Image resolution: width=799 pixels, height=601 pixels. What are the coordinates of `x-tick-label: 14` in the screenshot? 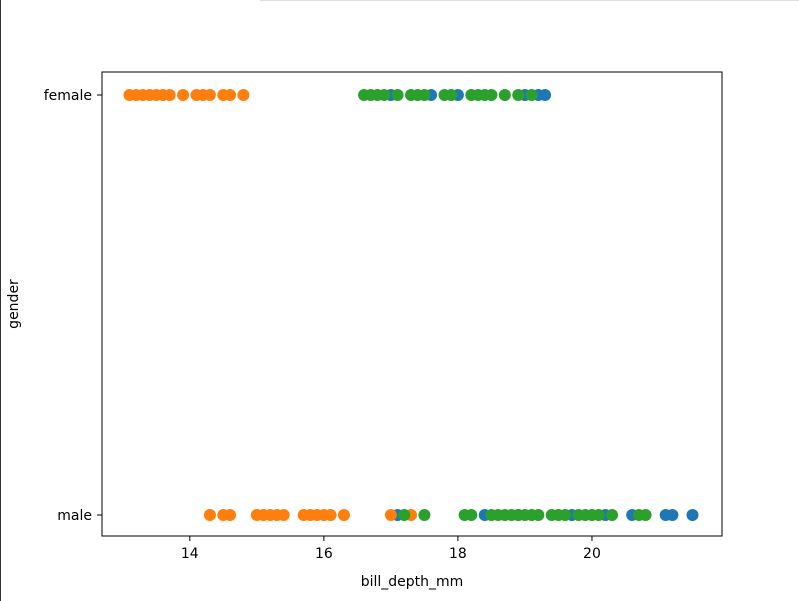 It's located at (190, 554).